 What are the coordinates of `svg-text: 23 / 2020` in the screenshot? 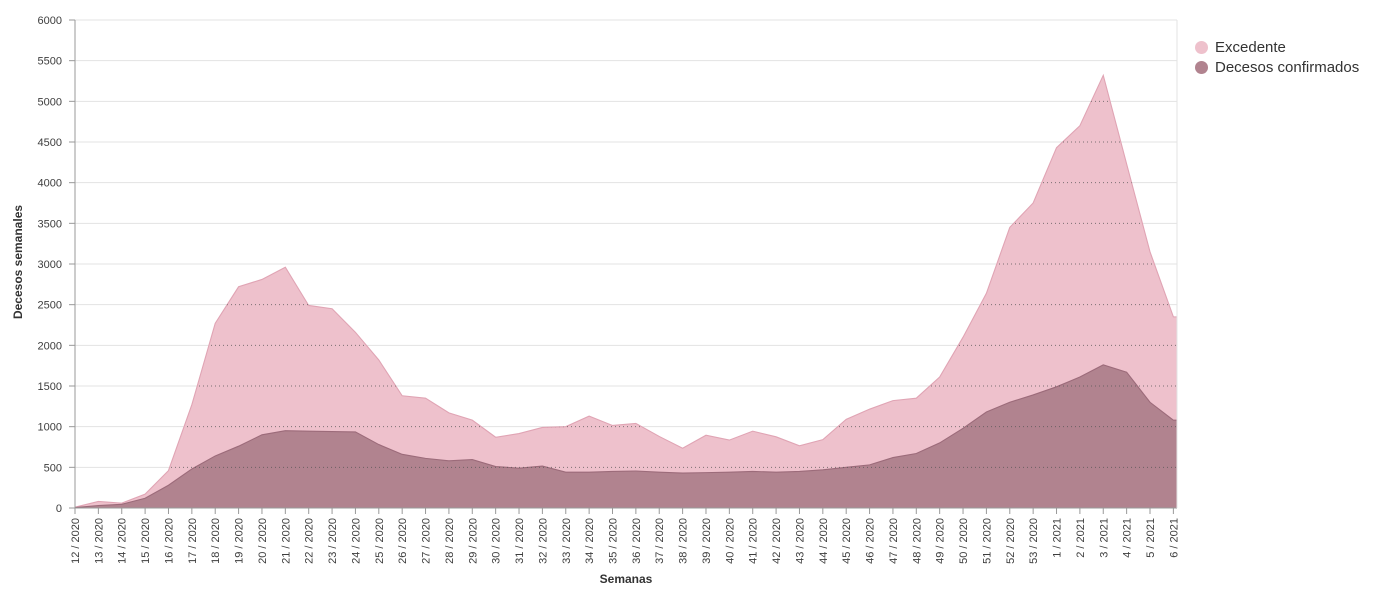 It's located at (333, 541).